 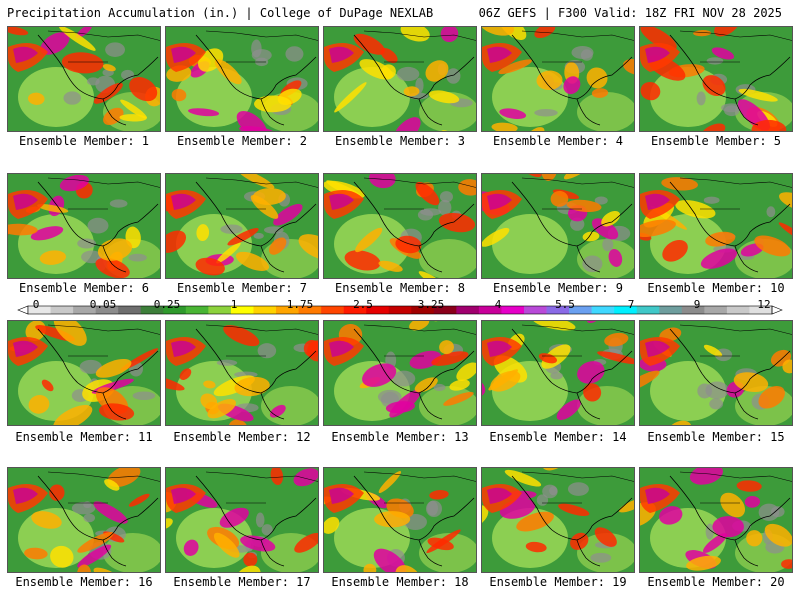 I want to click on ensemble-member-caption: Ensemble Member: 2, so click(x=242, y=141).